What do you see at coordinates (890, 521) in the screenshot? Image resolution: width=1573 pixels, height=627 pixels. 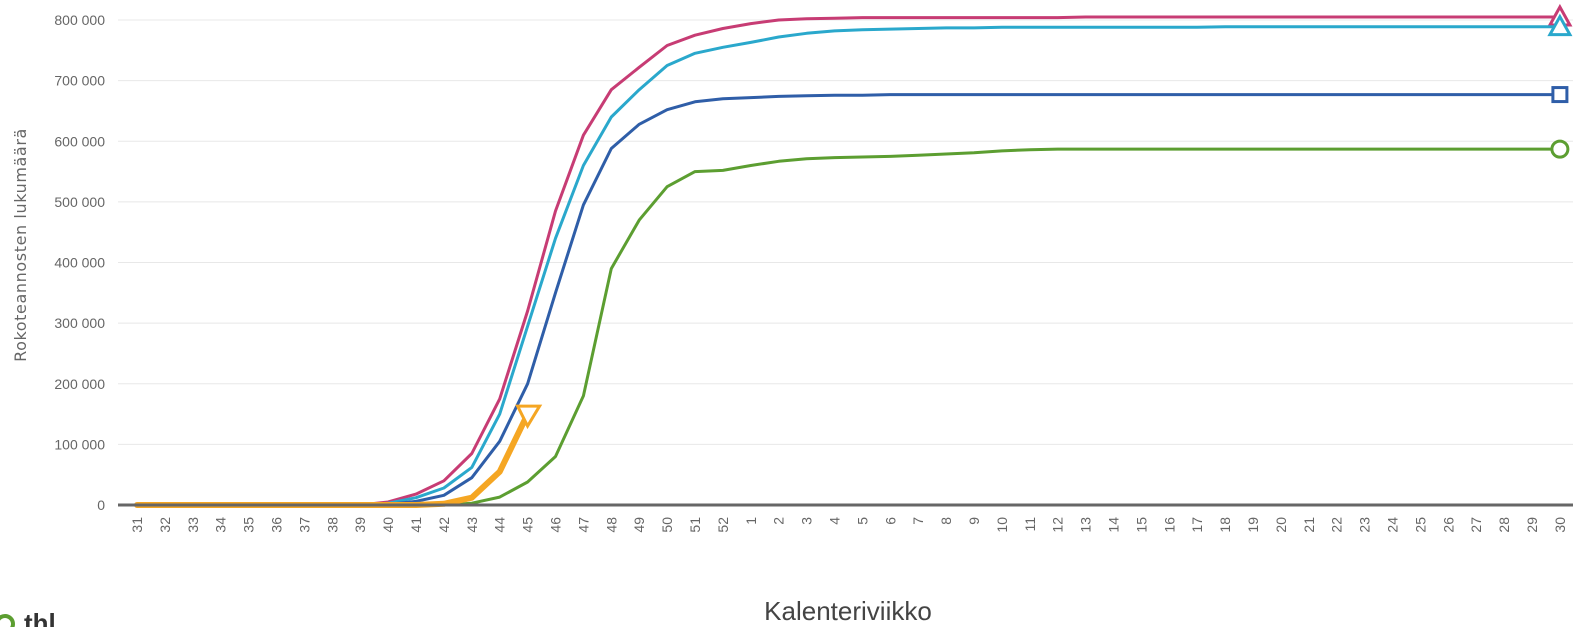 I see `x-tick-label: 6` at bounding box center [890, 521].